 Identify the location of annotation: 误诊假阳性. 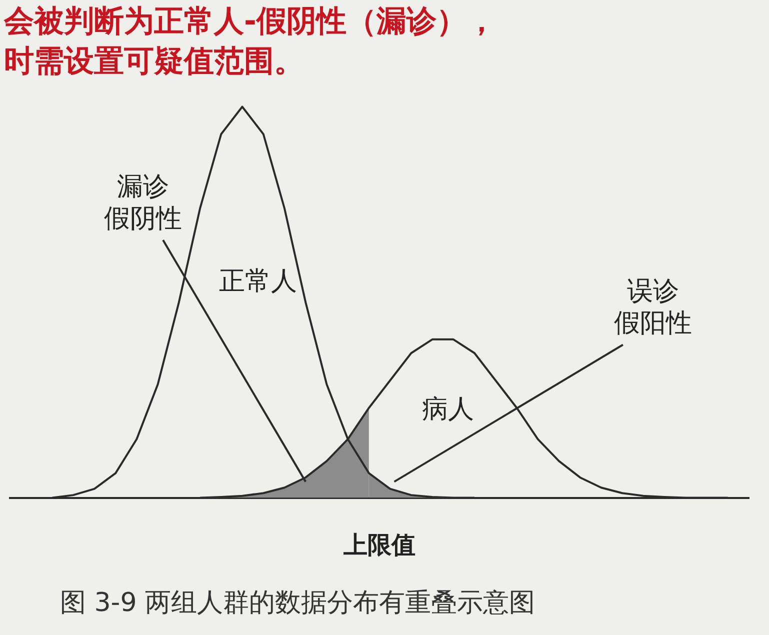
(653, 307).